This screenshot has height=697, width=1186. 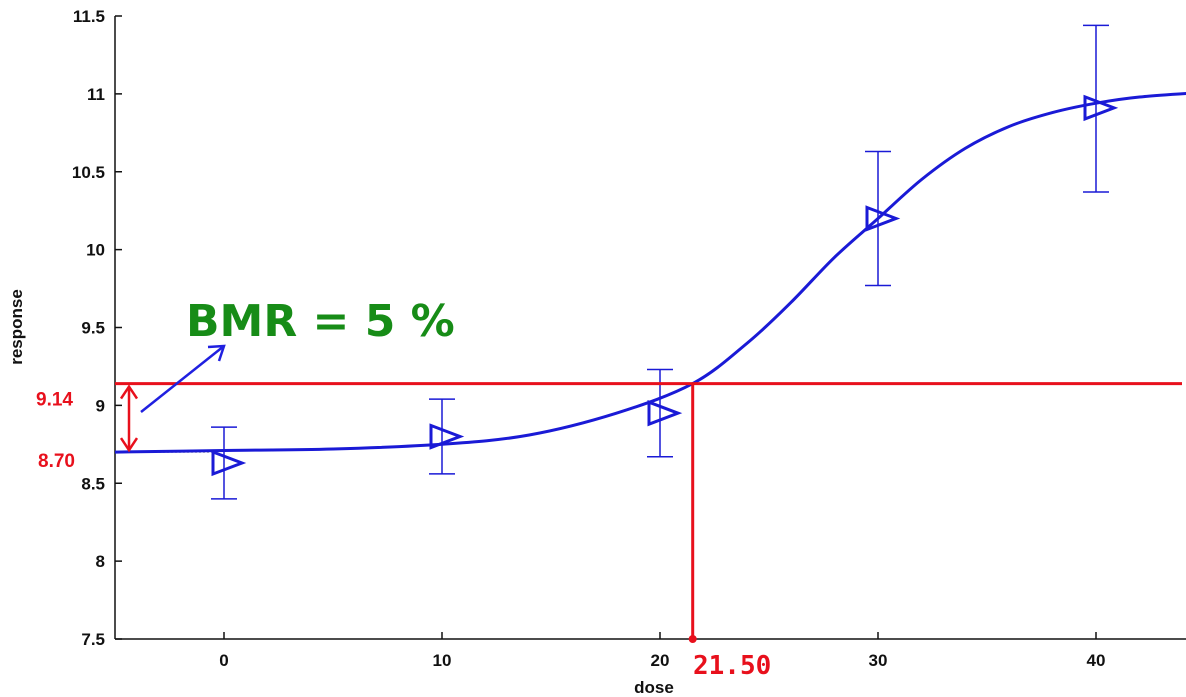 What do you see at coordinates (16, 327) in the screenshot?
I see `y-axis-title: response` at bounding box center [16, 327].